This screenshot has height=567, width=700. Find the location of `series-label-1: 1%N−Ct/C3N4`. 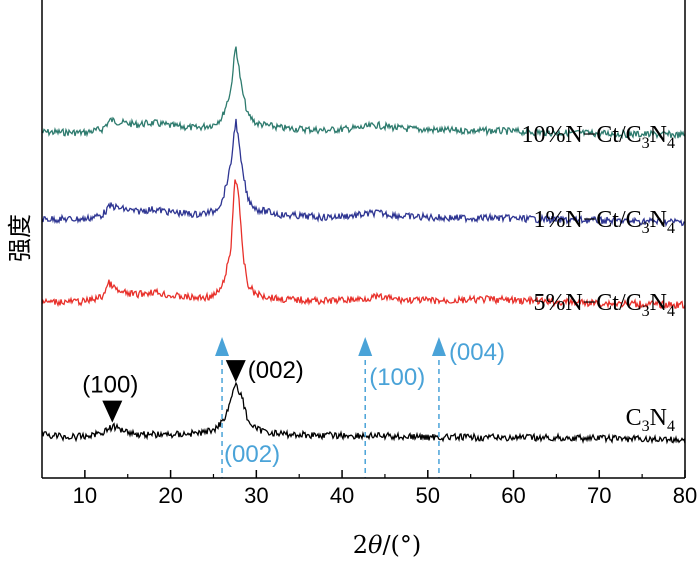

series-label-1: 1%N−Ct/C3N4 is located at coordinates (604, 222).